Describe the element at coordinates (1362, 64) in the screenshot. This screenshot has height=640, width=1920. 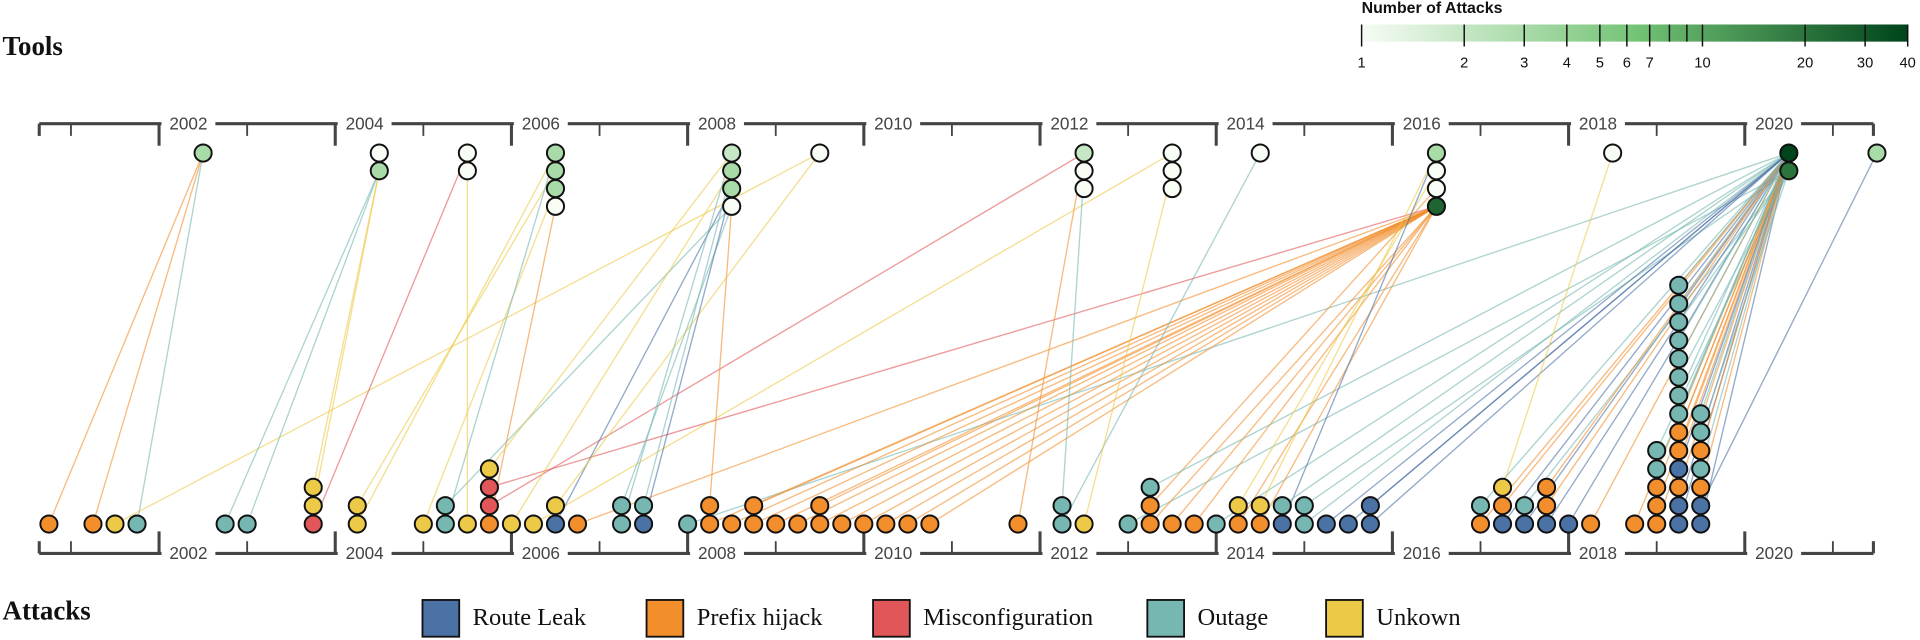
I see `colorbar-tick-label: 1` at that location.